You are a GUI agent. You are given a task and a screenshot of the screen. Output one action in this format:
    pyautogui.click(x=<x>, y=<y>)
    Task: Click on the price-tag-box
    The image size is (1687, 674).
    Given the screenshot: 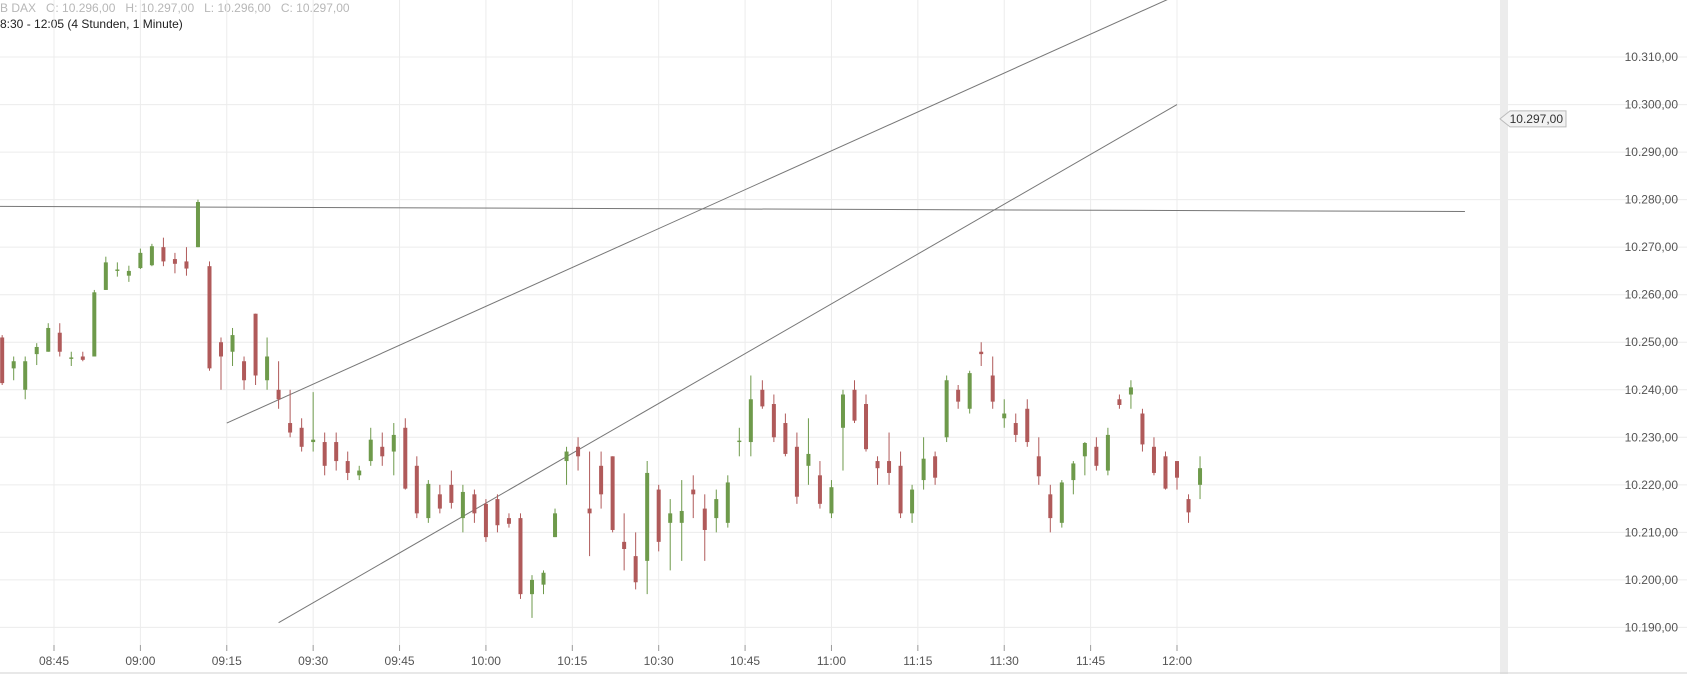 What is the action you would take?
    pyautogui.click(x=1533, y=119)
    